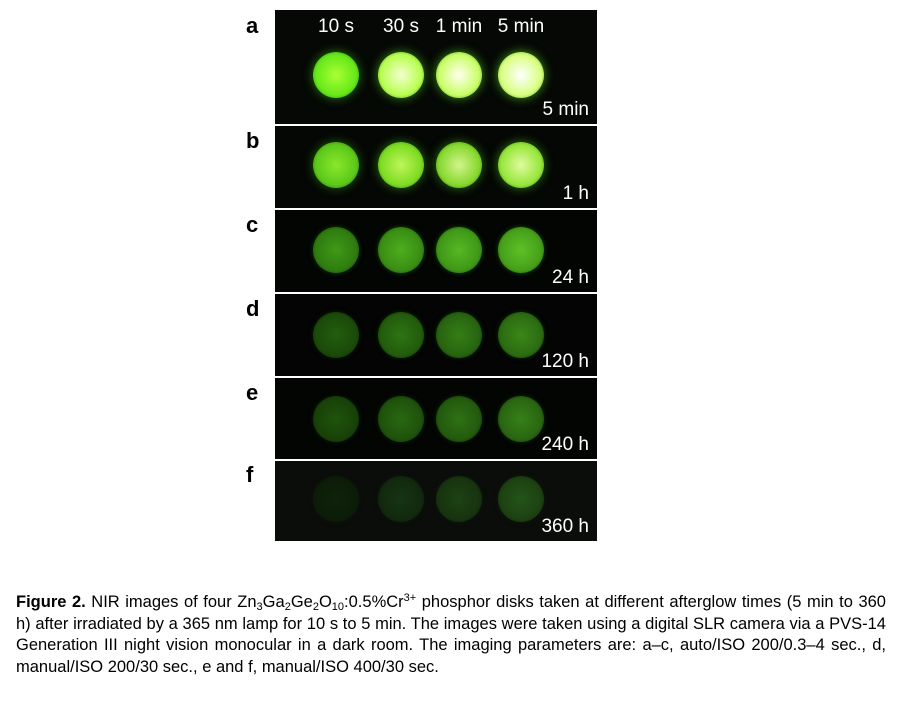  What do you see at coordinates (252, 392) in the screenshot?
I see `panel-letter-e: e` at bounding box center [252, 392].